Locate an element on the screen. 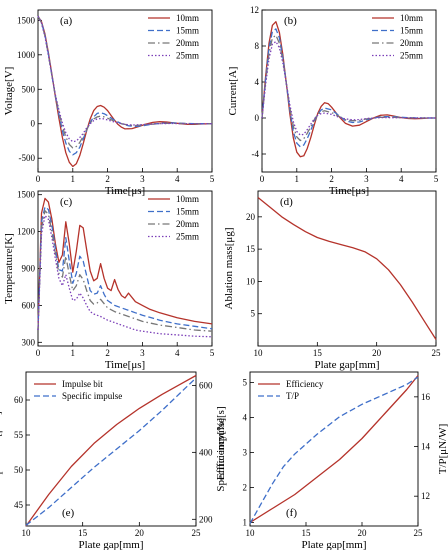 Image resolution: width=448 pixels, height=550 pixels. y-axis-label: Ablation mass[μg] is located at coordinates (229, 269).